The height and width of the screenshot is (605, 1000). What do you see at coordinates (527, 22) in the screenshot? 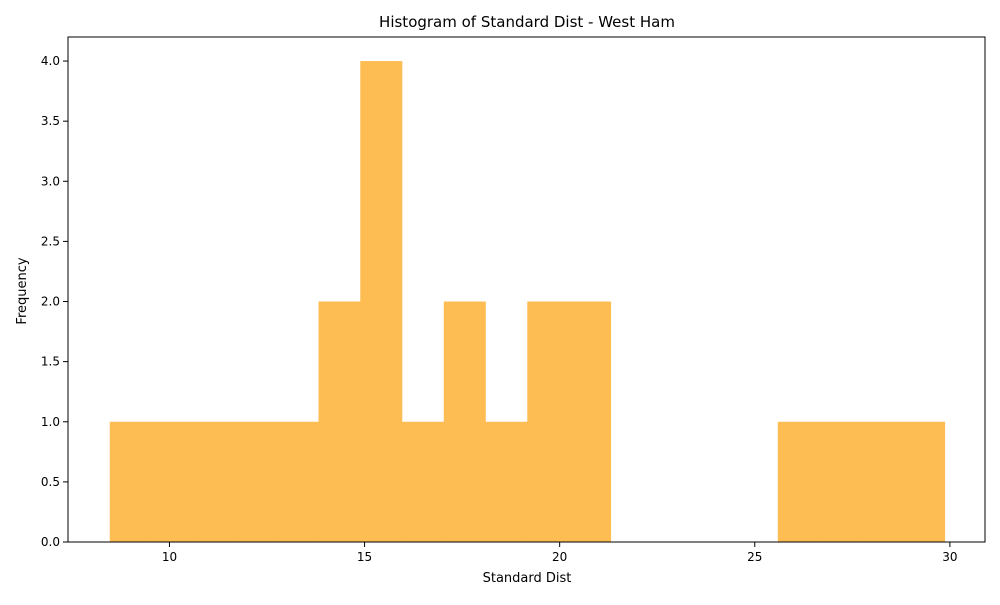
I see `chart-title: Histogram of Standard Dist - West Ham` at bounding box center [527, 22].